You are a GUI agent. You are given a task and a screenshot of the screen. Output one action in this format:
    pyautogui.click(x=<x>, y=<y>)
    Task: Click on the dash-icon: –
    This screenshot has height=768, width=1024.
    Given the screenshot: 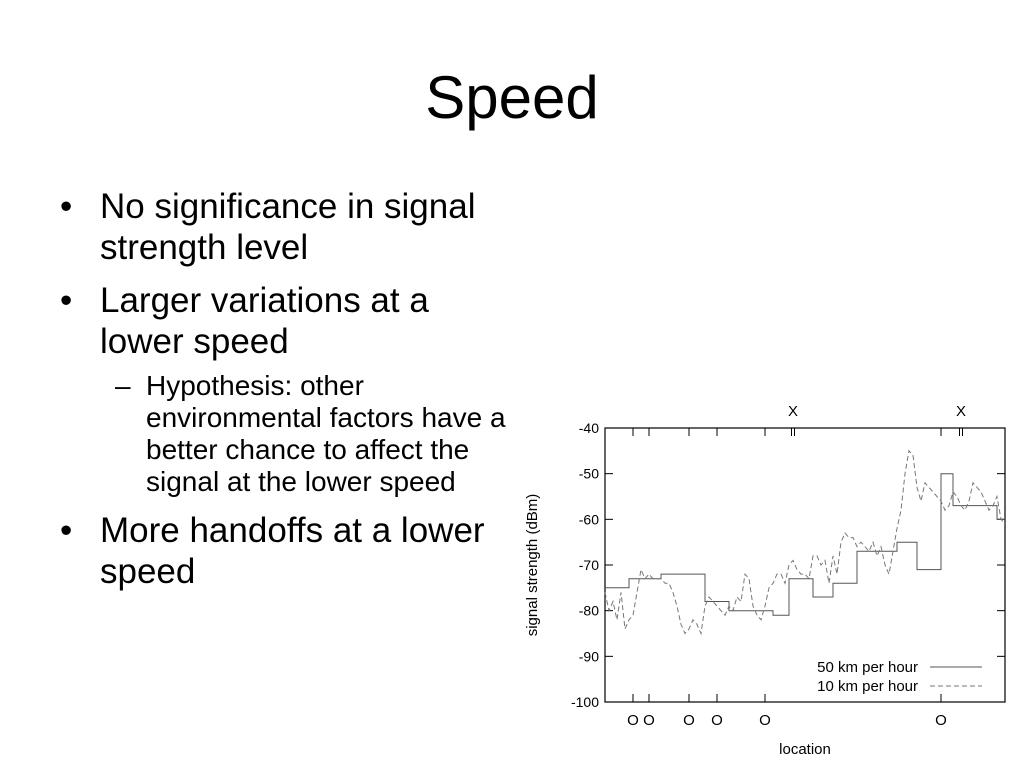 What is the action you would take?
    pyautogui.click(x=123, y=385)
    